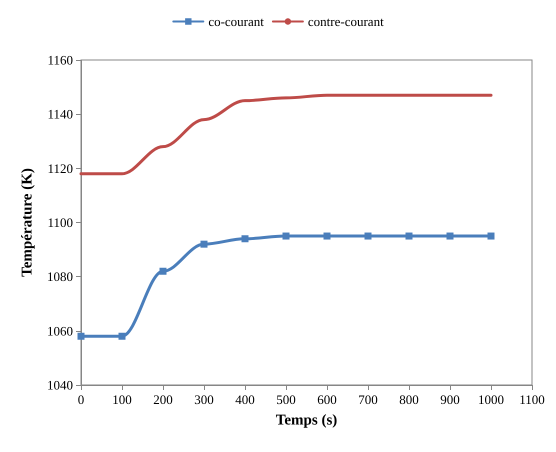  I want to click on x-tick-label: 900, so click(450, 399).